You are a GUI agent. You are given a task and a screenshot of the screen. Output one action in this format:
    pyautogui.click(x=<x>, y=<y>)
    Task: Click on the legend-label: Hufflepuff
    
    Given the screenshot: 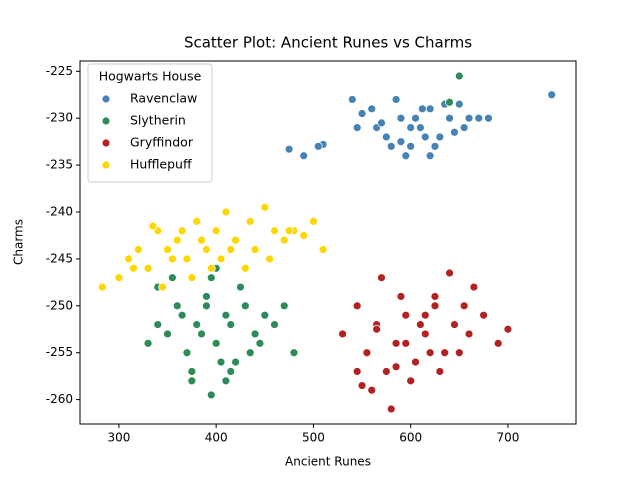 What is the action you would take?
    pyautogui.click(x=161, y=164)
    